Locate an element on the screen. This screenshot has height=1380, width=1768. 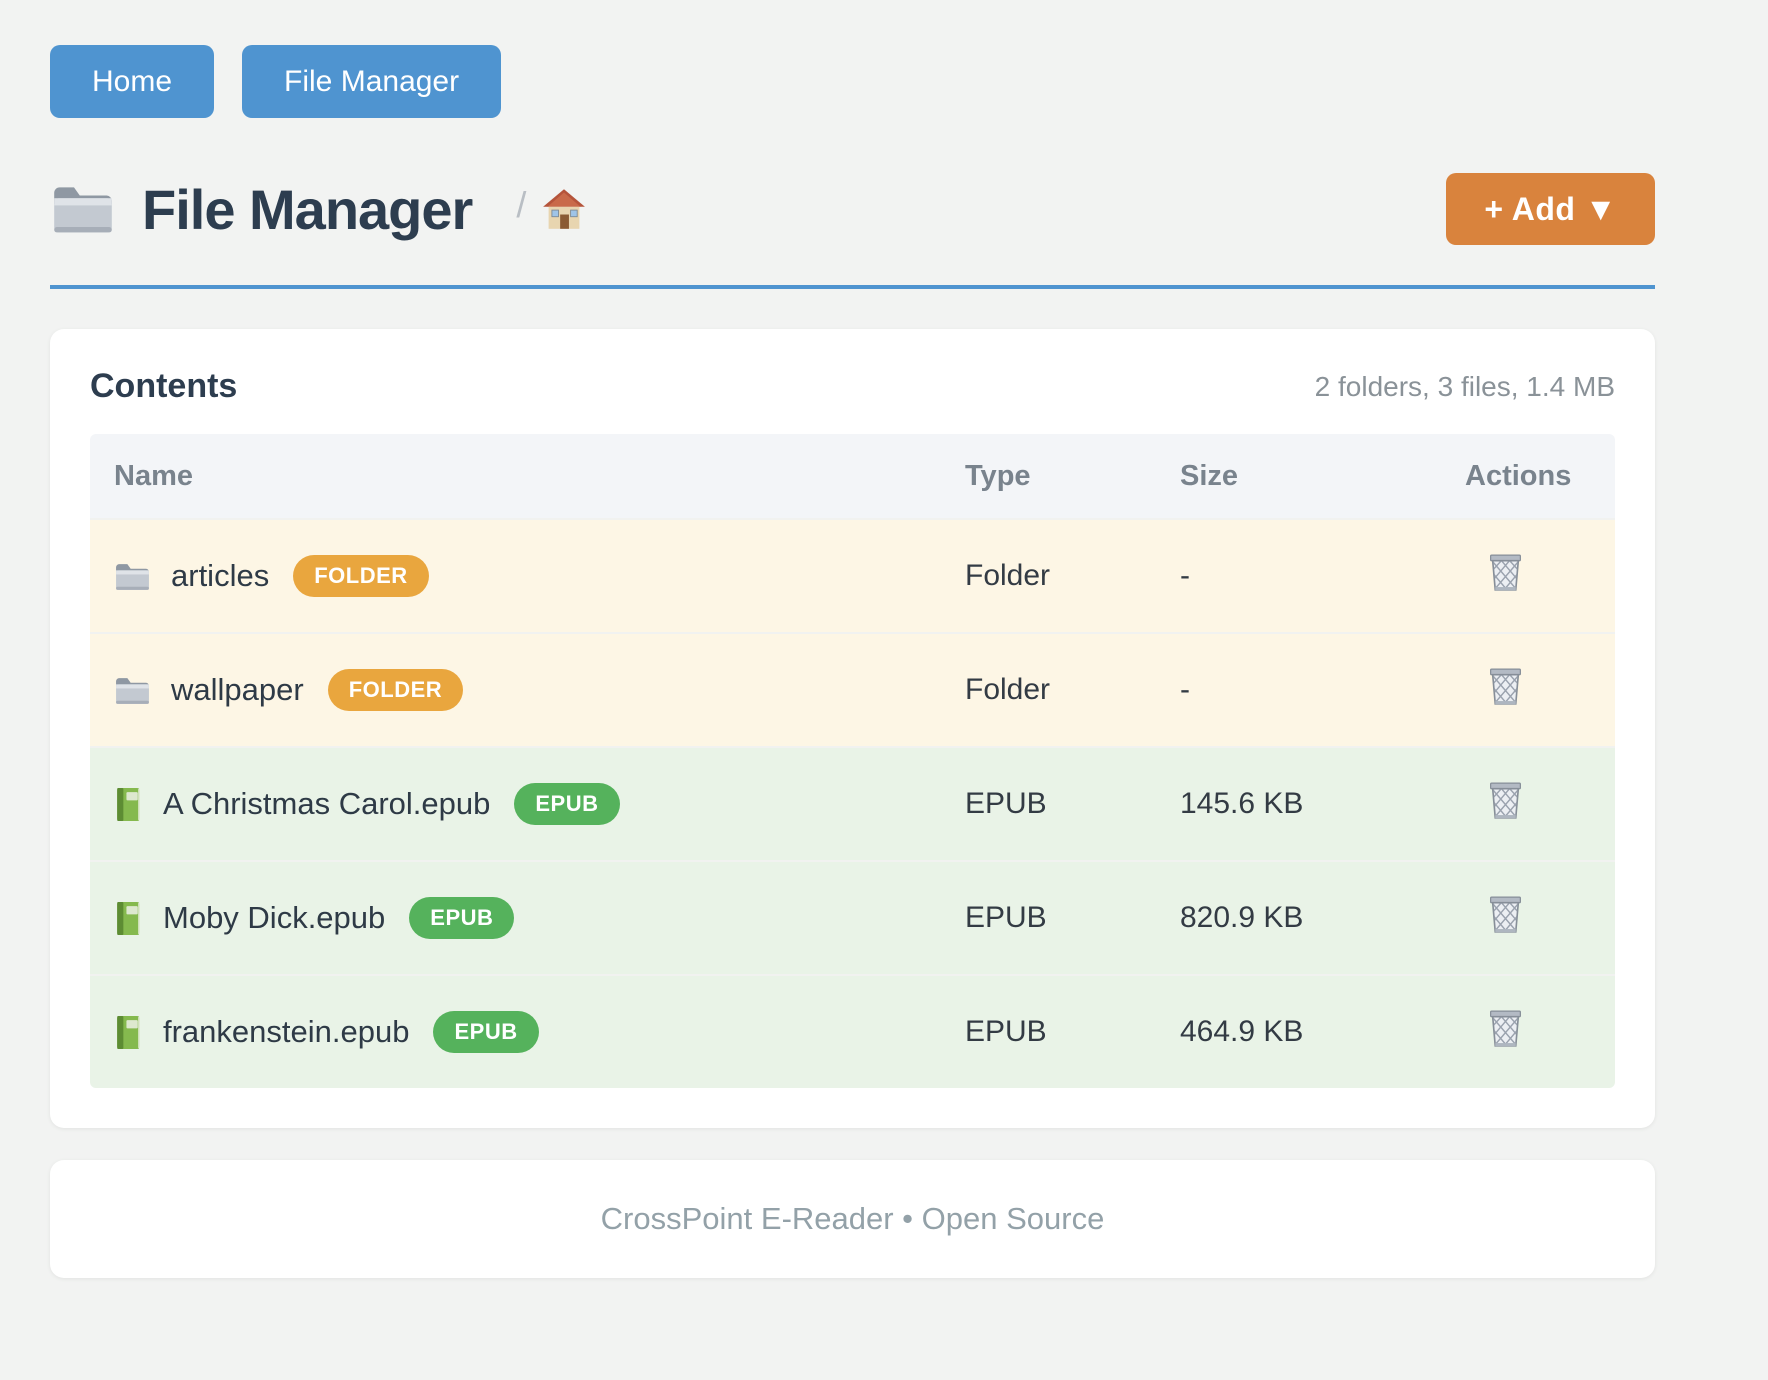
add-button: + Add ▼ is located at coordinates (1550, 209).